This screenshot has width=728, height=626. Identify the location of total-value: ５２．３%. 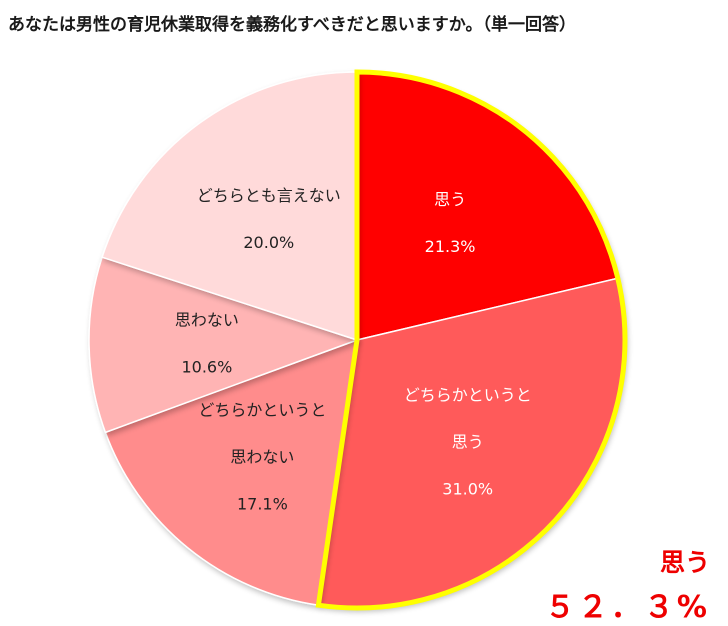
(627, 607).